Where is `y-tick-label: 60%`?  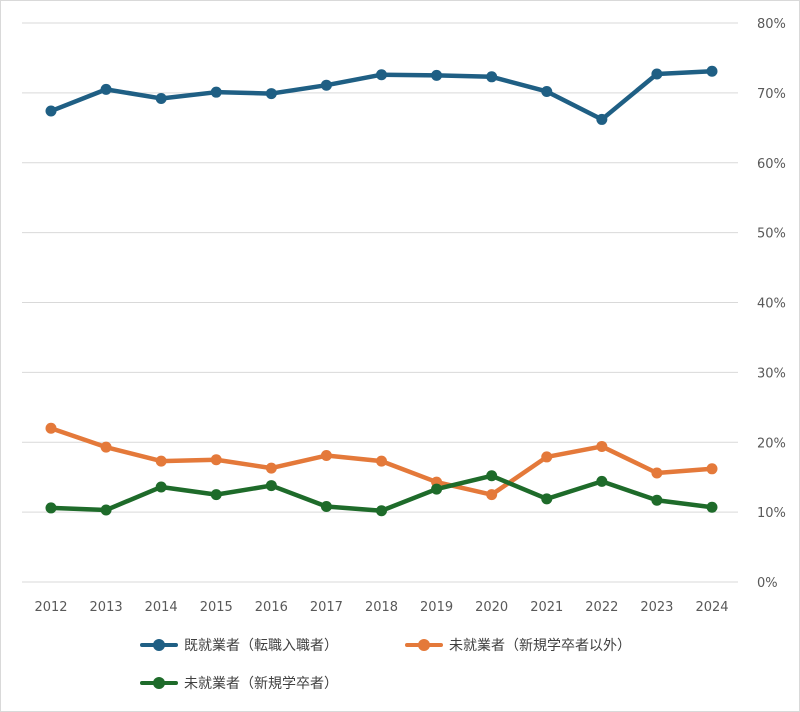
y-tick-label: 60% is located at coordinates (771, 164).